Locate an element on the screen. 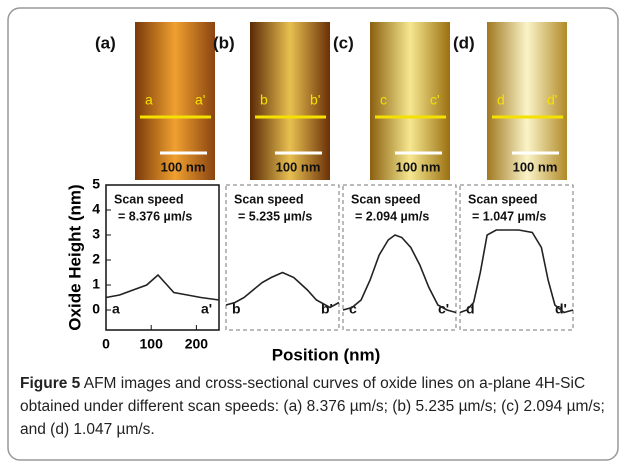 The height and width of the screenshot is (470, 627). marker-label: c' is located at coordinates (435, 100).